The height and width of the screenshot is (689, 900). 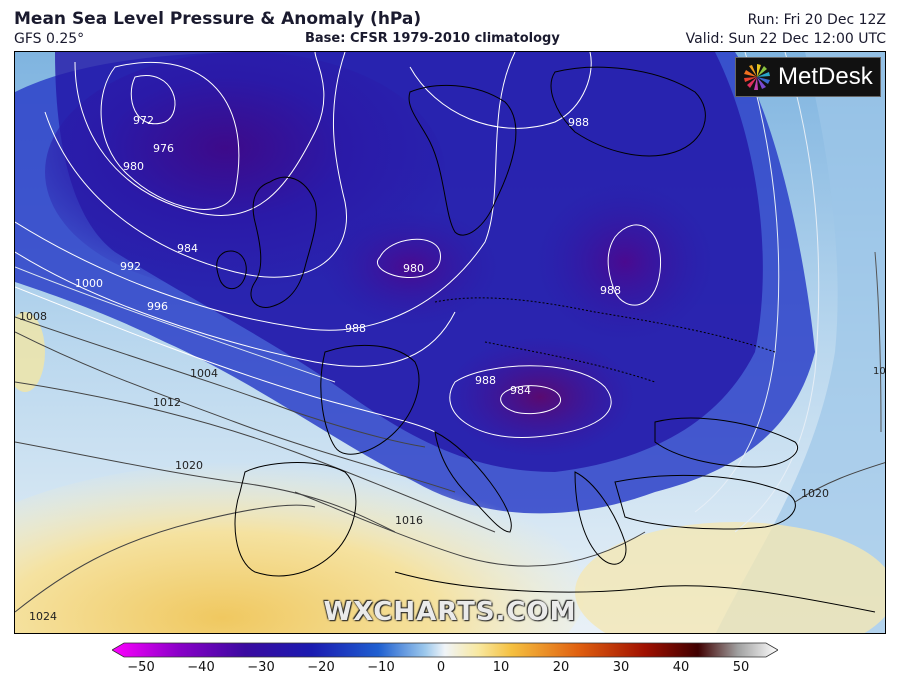 What do you see at coordinates (204, 373) in the screenshot?
I see `isobar-label: 1004` at bounding box center [204, 373].